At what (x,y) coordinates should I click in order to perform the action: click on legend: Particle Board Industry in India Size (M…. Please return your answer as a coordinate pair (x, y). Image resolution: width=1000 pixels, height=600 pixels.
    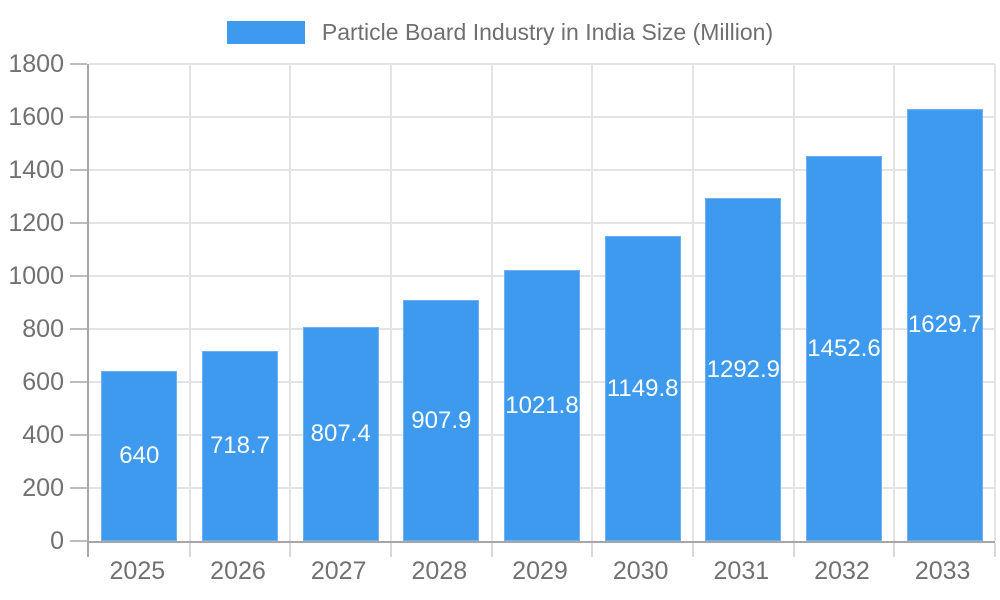
    Looking at the image, I should click on (500, 32).